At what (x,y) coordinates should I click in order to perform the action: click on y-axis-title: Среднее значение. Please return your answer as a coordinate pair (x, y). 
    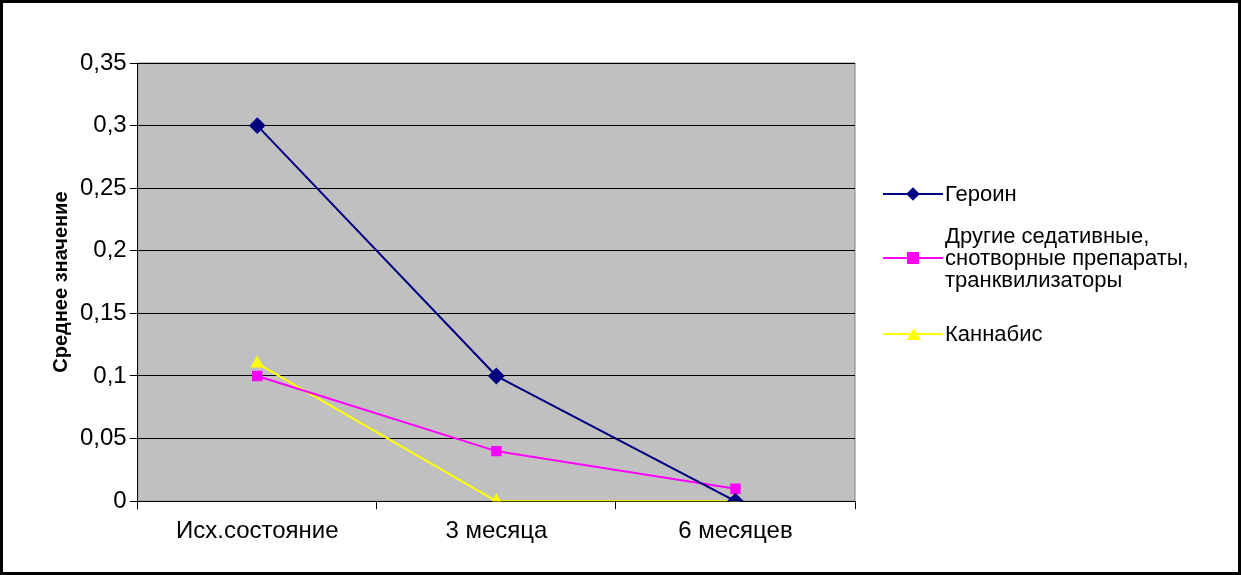
    Looking at the image, I should click on (59, 282).